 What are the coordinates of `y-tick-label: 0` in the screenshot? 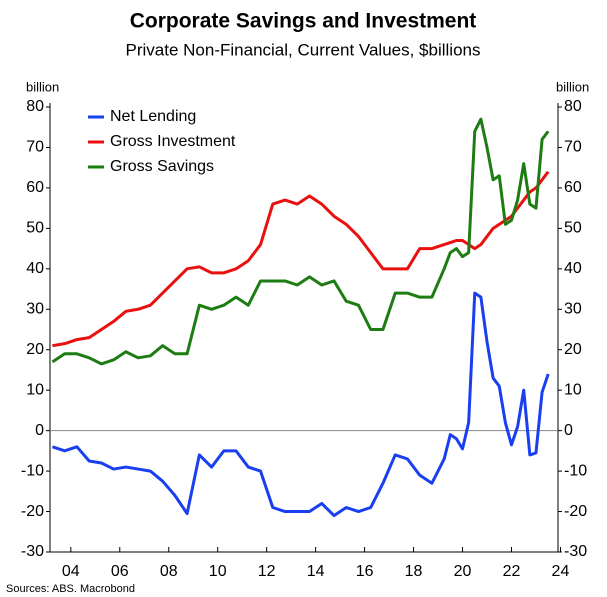 It's located at (39, 430).